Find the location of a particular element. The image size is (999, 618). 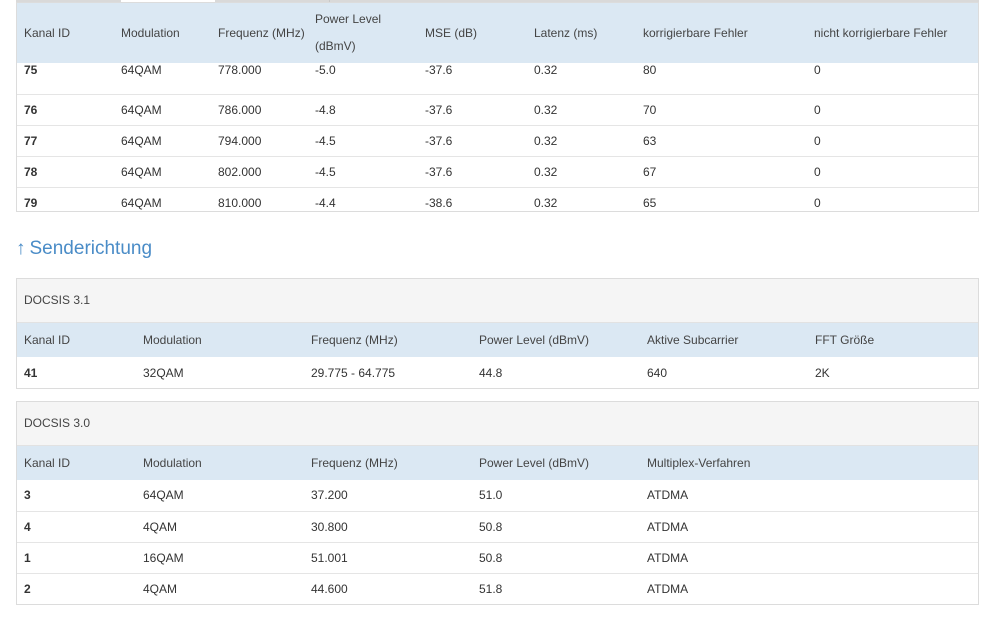

section-title-senderichtung: ↑ Senderichtung is located at coordinates (84, 249).